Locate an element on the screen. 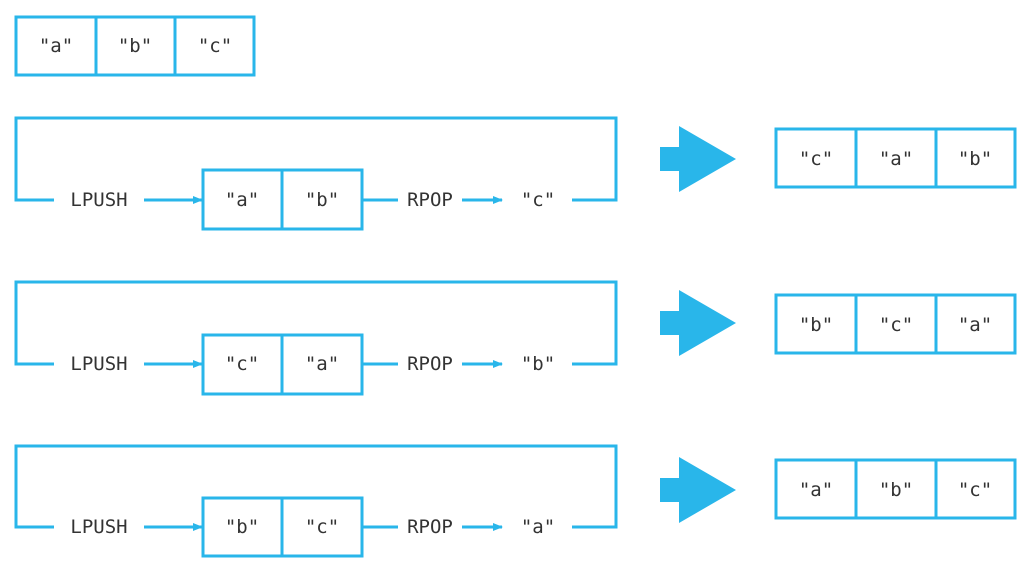  initial-list-frame is located at coordinates (135, 46).